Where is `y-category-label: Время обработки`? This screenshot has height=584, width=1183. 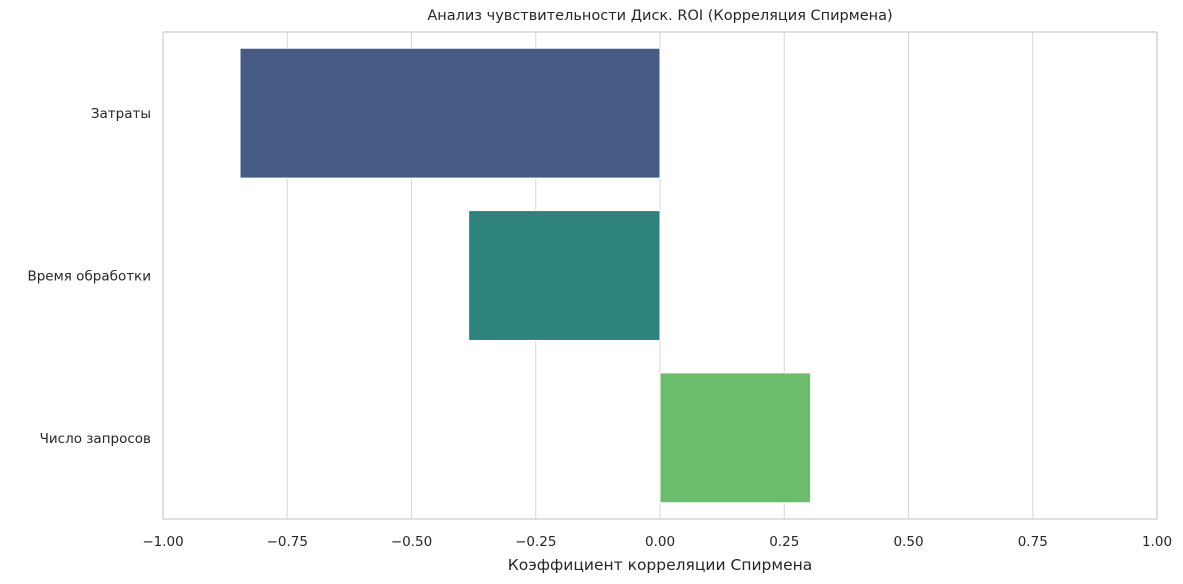 y-category-label: Время обработки is located at coordinates (89, 277).